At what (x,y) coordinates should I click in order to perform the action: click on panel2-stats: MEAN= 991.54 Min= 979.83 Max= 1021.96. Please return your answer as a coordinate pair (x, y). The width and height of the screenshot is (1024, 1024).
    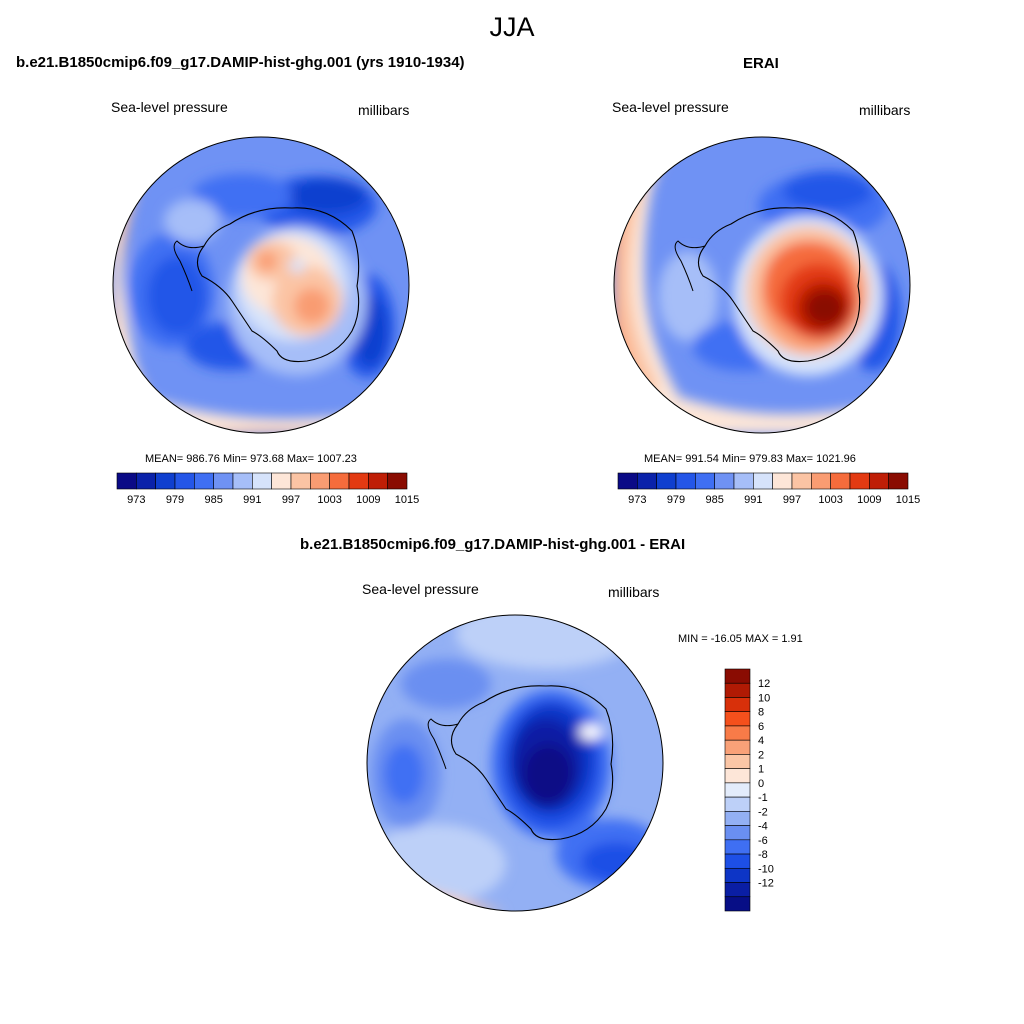
    Looking at the image, I should click on (750, 459).